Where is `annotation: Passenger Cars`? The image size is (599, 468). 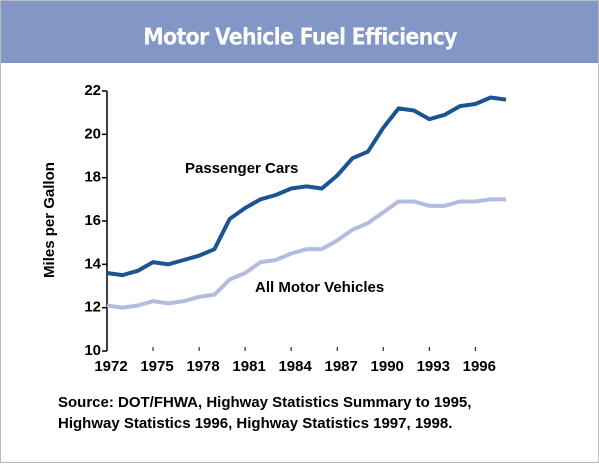
annotation: Passenger Cars is located at coordinates (241, 168).